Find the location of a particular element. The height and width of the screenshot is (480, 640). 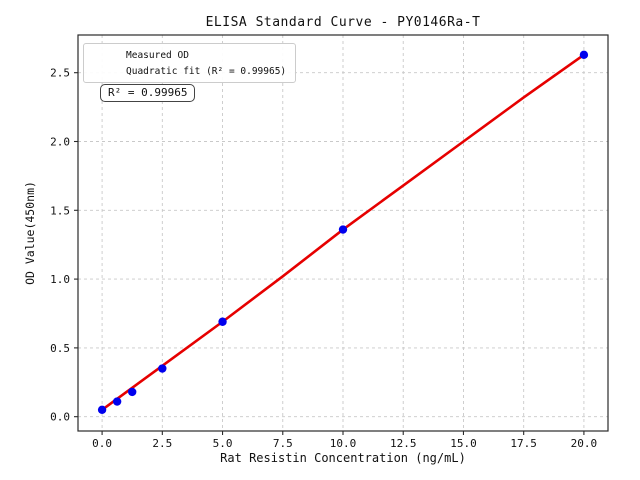

legend: Measured OD Quadratic fit (R² = 0.99965) is located at coordinates (190, 63).